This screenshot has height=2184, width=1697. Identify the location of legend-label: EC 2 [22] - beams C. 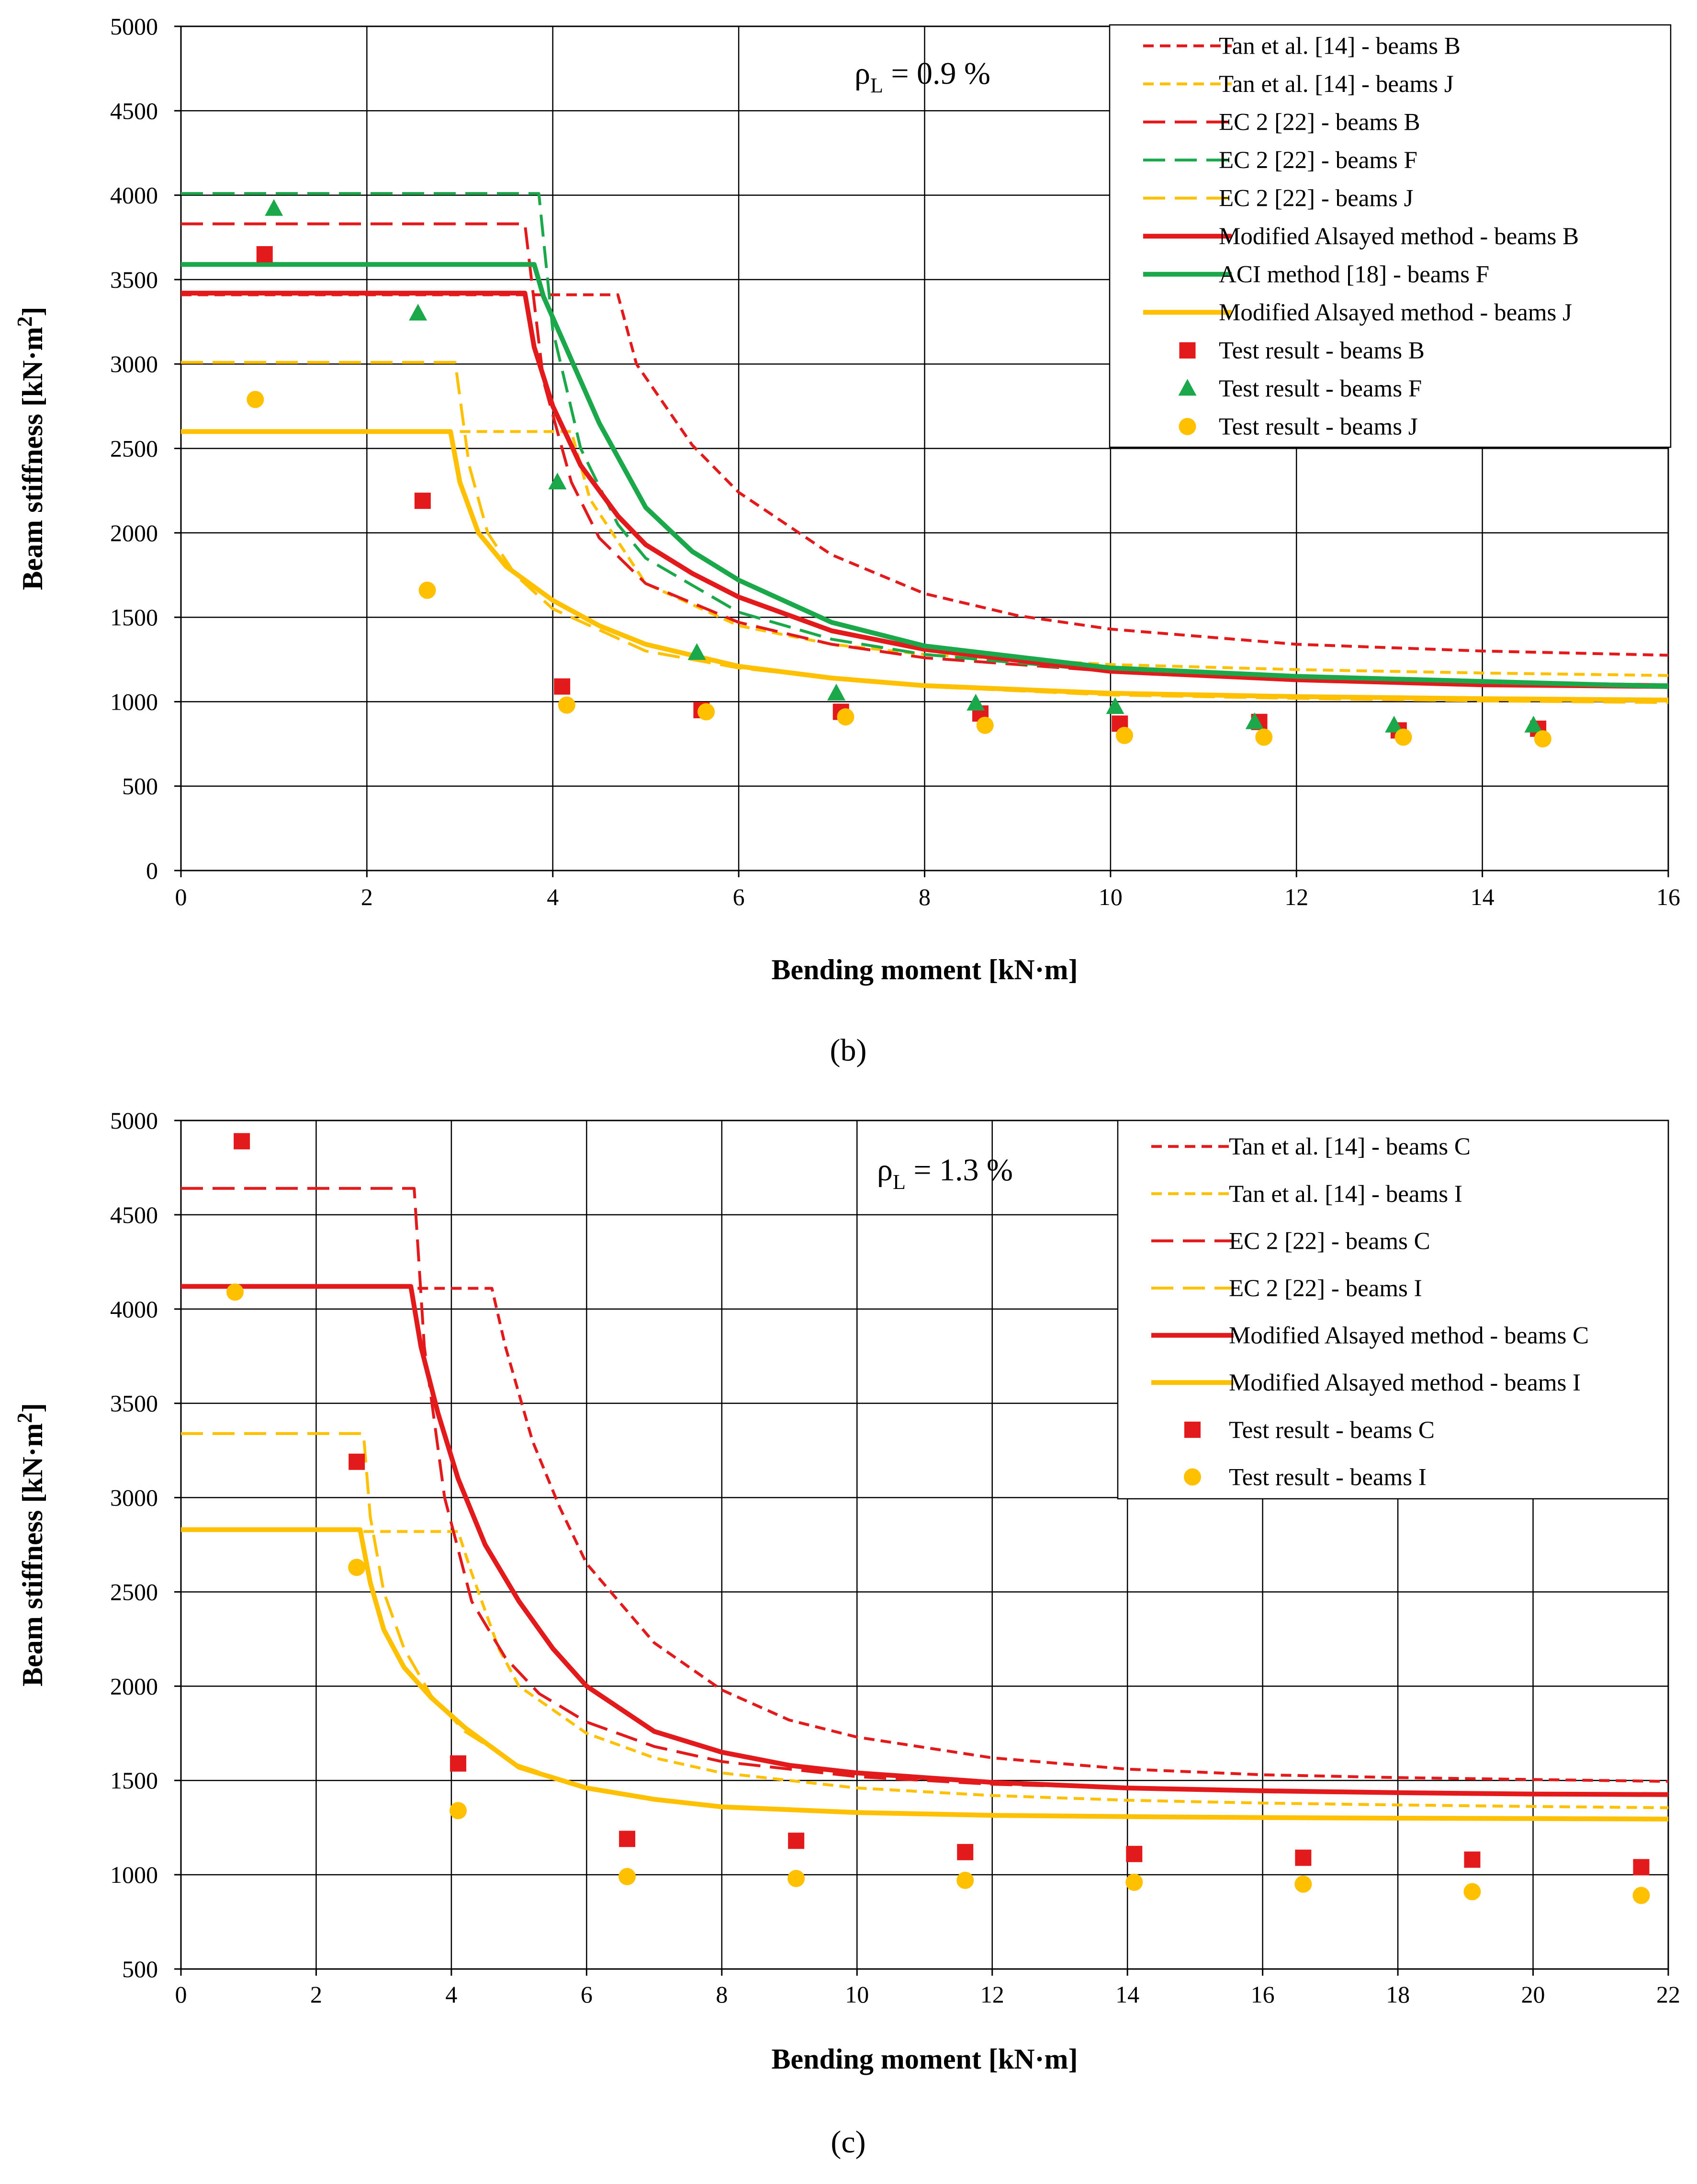
(1329, 1241).